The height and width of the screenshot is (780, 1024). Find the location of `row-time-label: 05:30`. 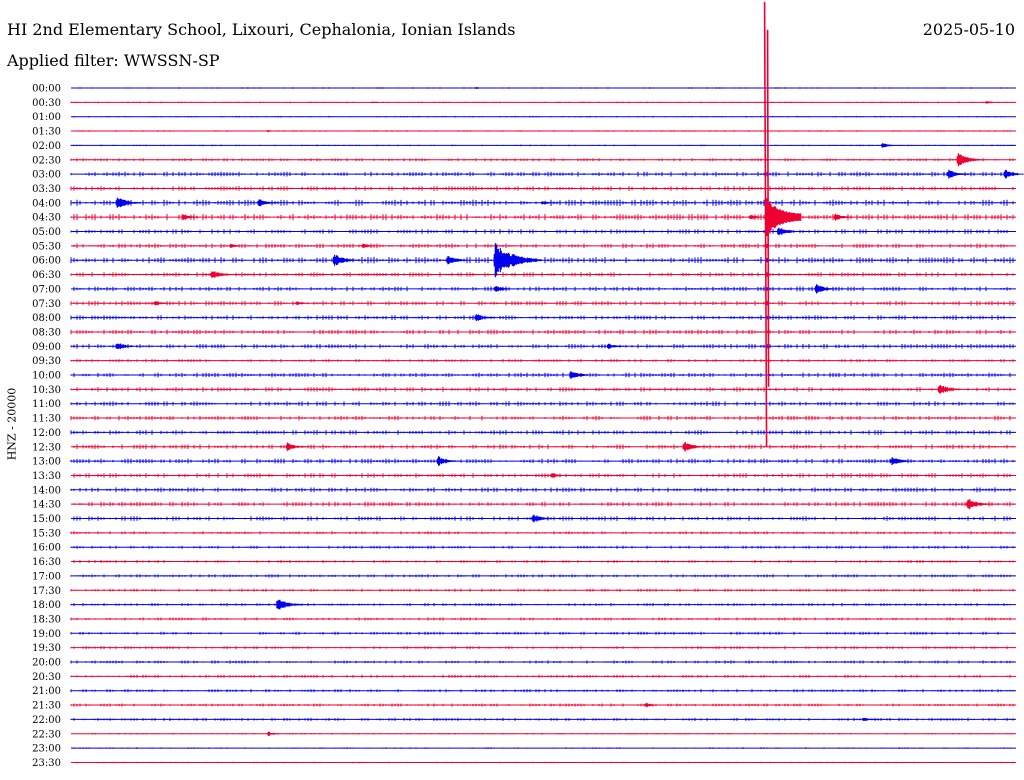

row-time-label: 05:30 is located at coordinates (46, 246).